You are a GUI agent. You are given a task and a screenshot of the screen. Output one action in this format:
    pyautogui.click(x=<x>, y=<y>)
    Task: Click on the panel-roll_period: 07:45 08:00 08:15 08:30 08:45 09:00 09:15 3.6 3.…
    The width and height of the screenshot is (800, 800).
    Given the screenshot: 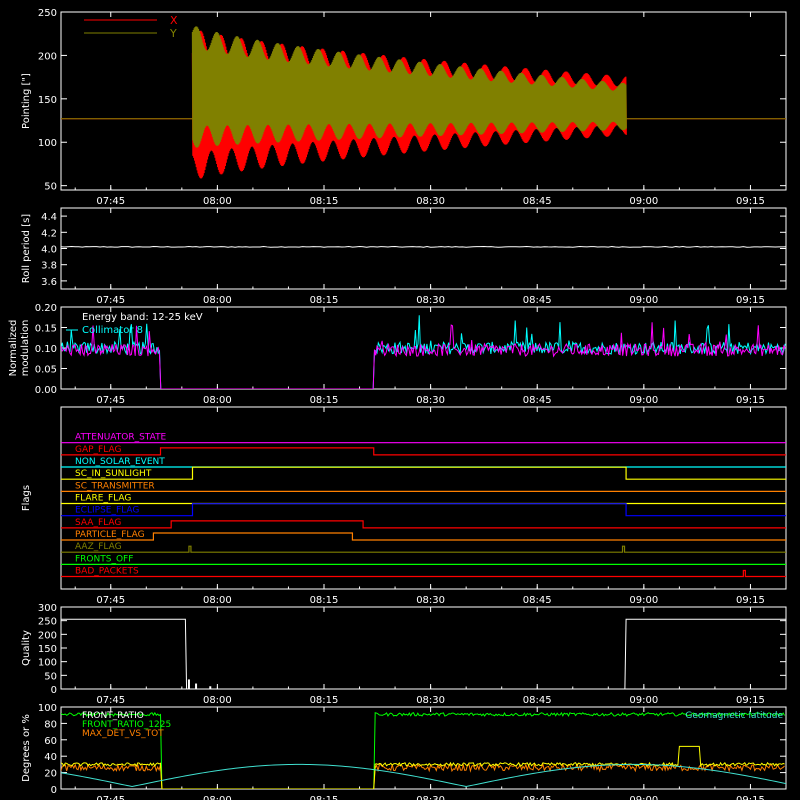 What is the action you would take?
    pyautogui.click(x=404, y=256)
    